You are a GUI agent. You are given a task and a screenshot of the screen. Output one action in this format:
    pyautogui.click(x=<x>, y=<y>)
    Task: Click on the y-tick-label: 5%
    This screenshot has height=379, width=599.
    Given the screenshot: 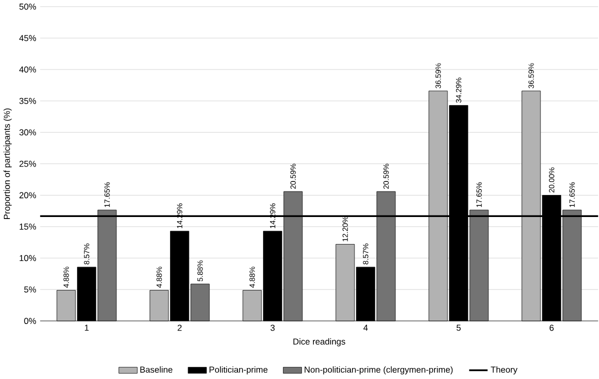 What is the action you would take?
    pyautogui.click(x=30, y=289)
    